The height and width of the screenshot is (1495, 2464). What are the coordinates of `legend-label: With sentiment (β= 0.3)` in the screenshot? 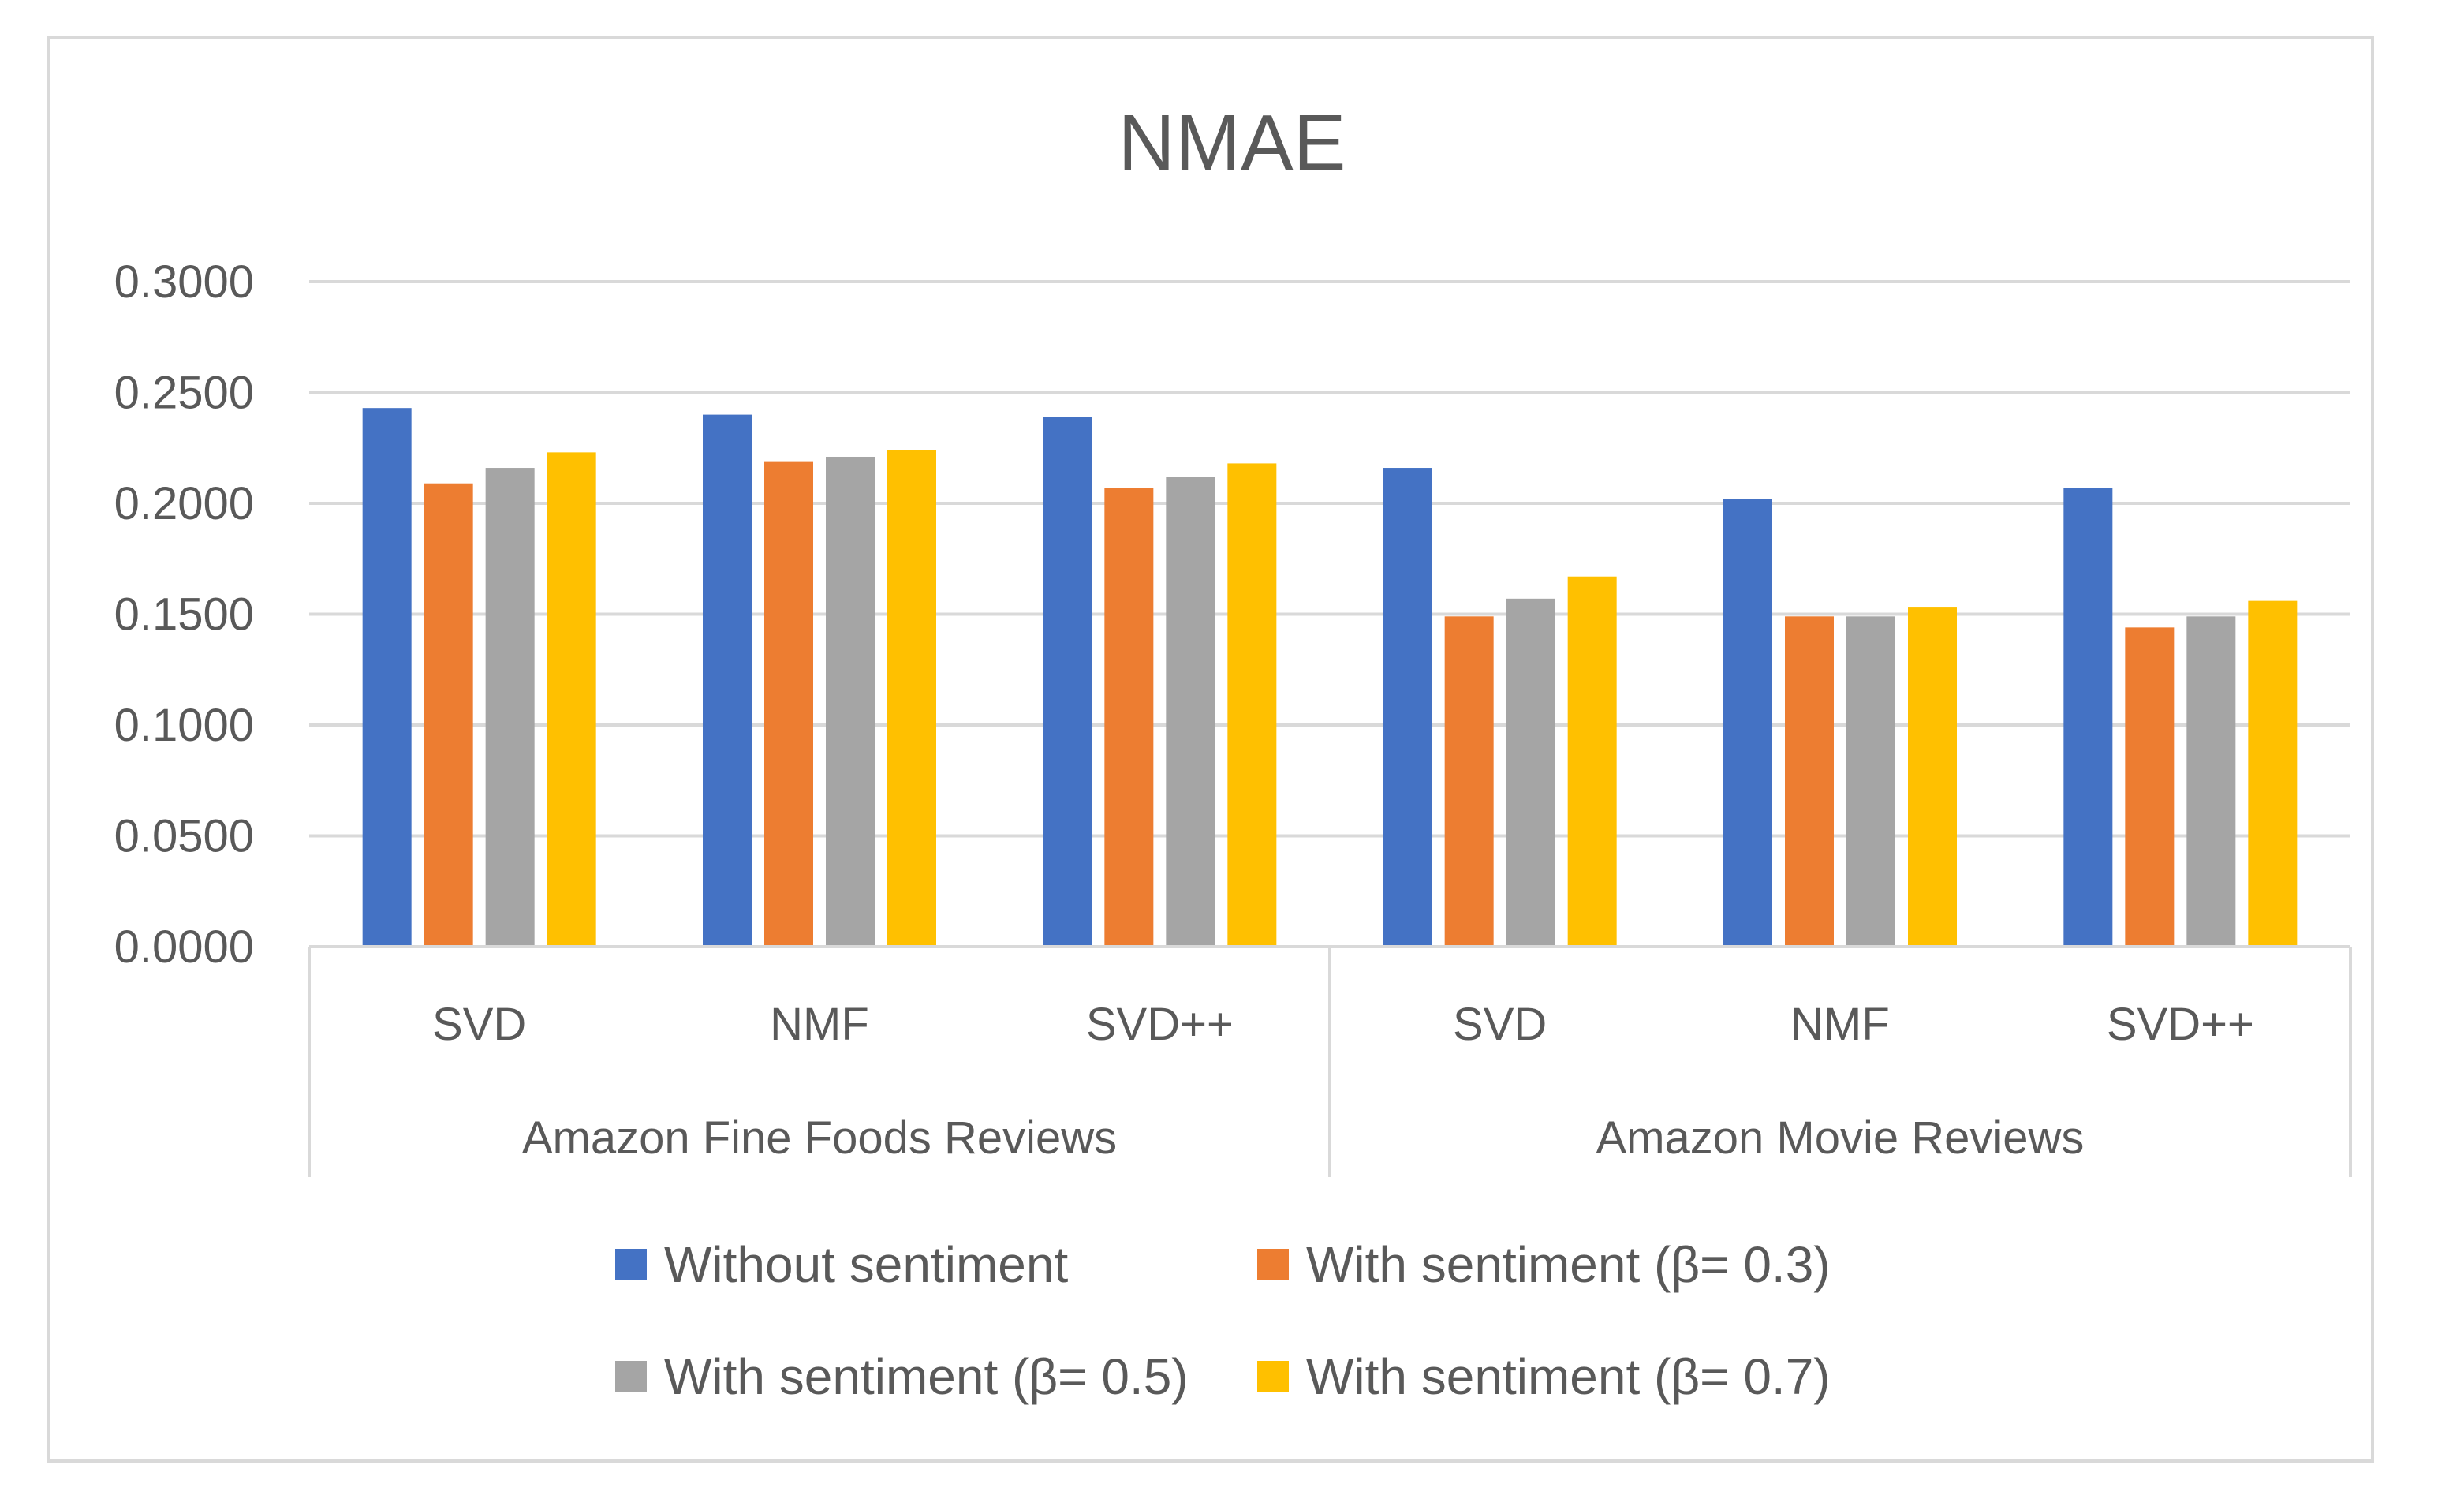 It's located at (1568, 1264).